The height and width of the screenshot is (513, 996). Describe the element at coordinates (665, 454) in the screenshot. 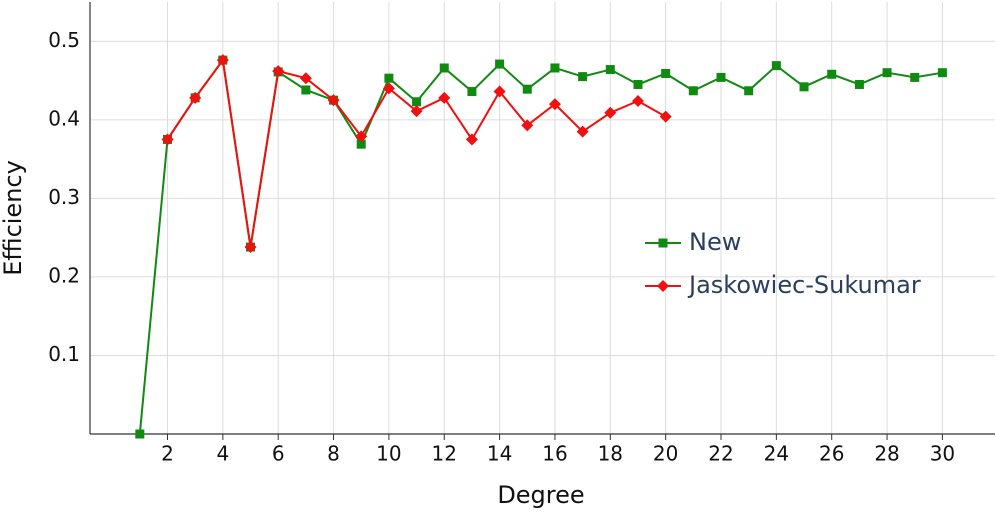

I see `x-tick-label: 20` at that location.